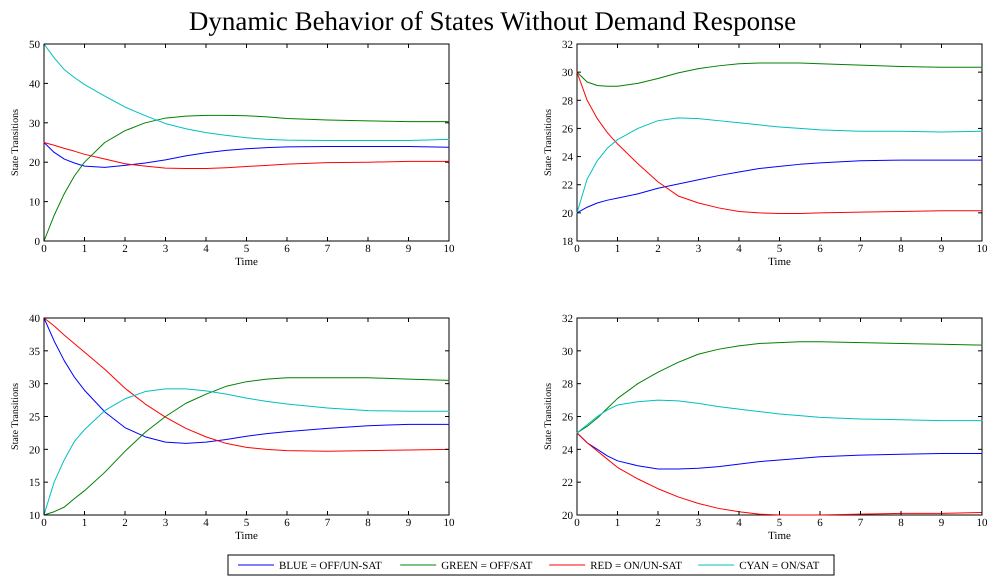 This screenshot has width=987, height=576. Describe the element at coordinates (636, 566) in the screenshot. I see `legend-label: RED = ON/UN-SAT` at that location.